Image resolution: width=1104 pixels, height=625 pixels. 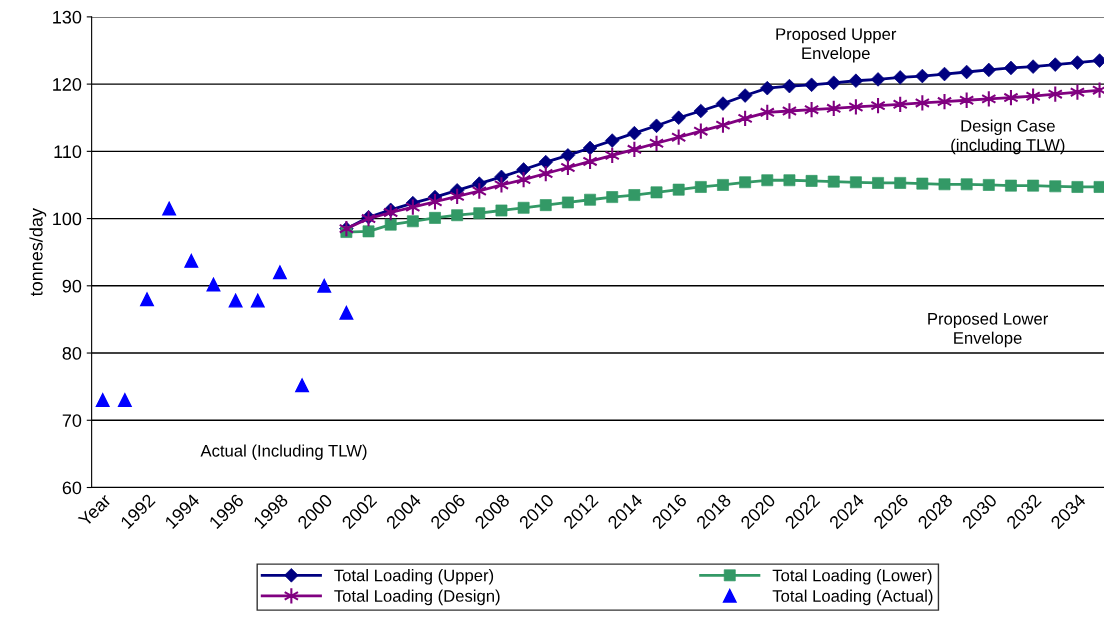 I want to click on y-tick-label: 60, so click(x=72, y=488).